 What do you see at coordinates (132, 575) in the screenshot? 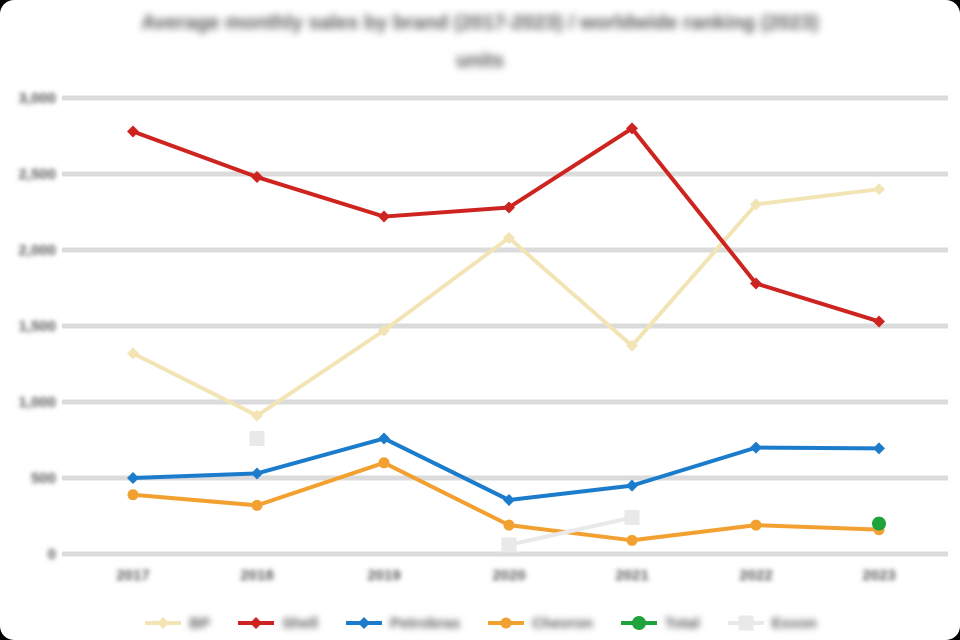
I see `x-axis-label: 2017` at bounding box center [132, 575].